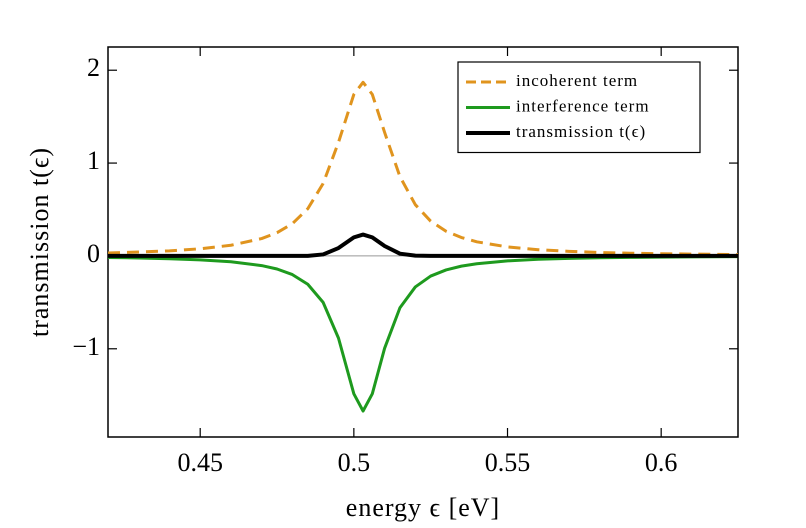  Describe the element at coordinates (508, 462) in the screenshot. I see `x-tick-label: 0.55` at that location.